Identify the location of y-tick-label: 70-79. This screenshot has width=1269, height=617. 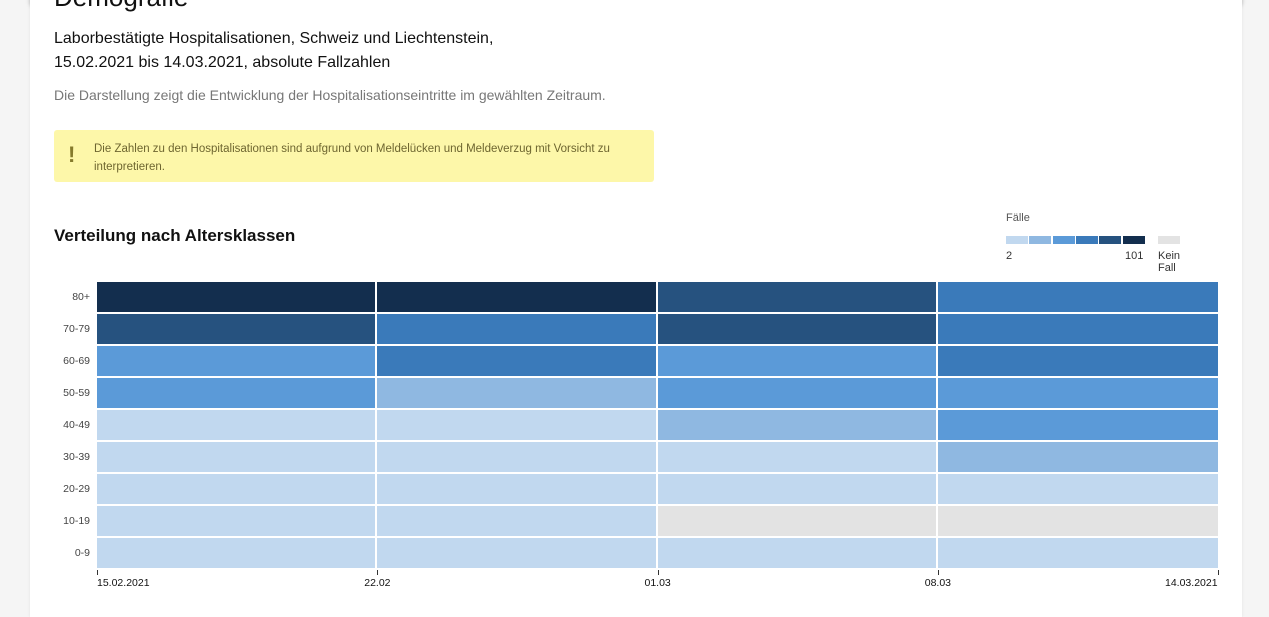
(76, 329).